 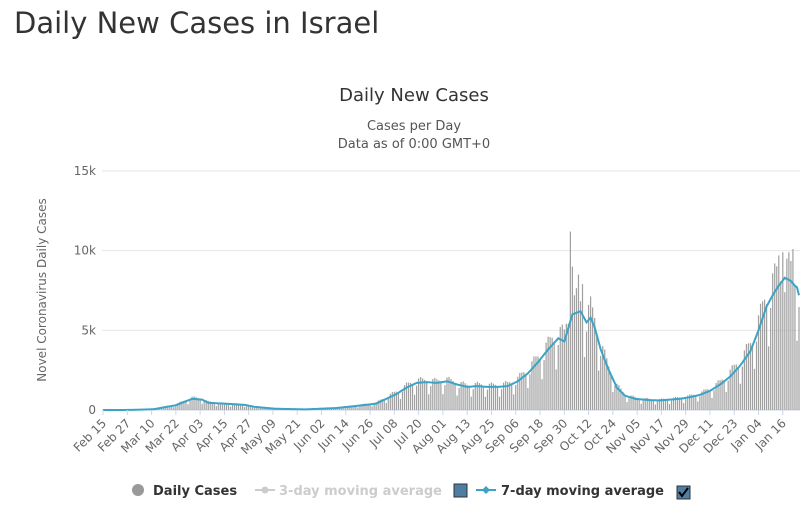 I want to click on legend-7day-ma: 7-day moving average, so click(x=570, y=491).